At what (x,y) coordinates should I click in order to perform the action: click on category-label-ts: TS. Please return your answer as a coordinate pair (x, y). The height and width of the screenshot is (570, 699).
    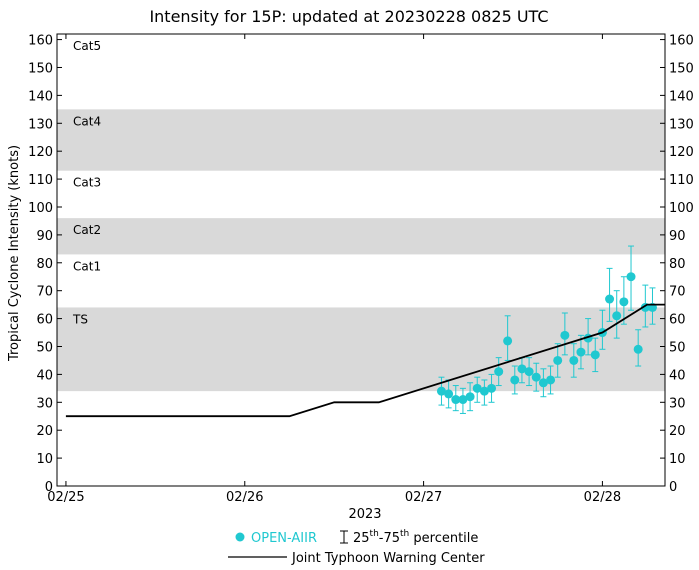
    Looking at the image, I should click on (80, 319).